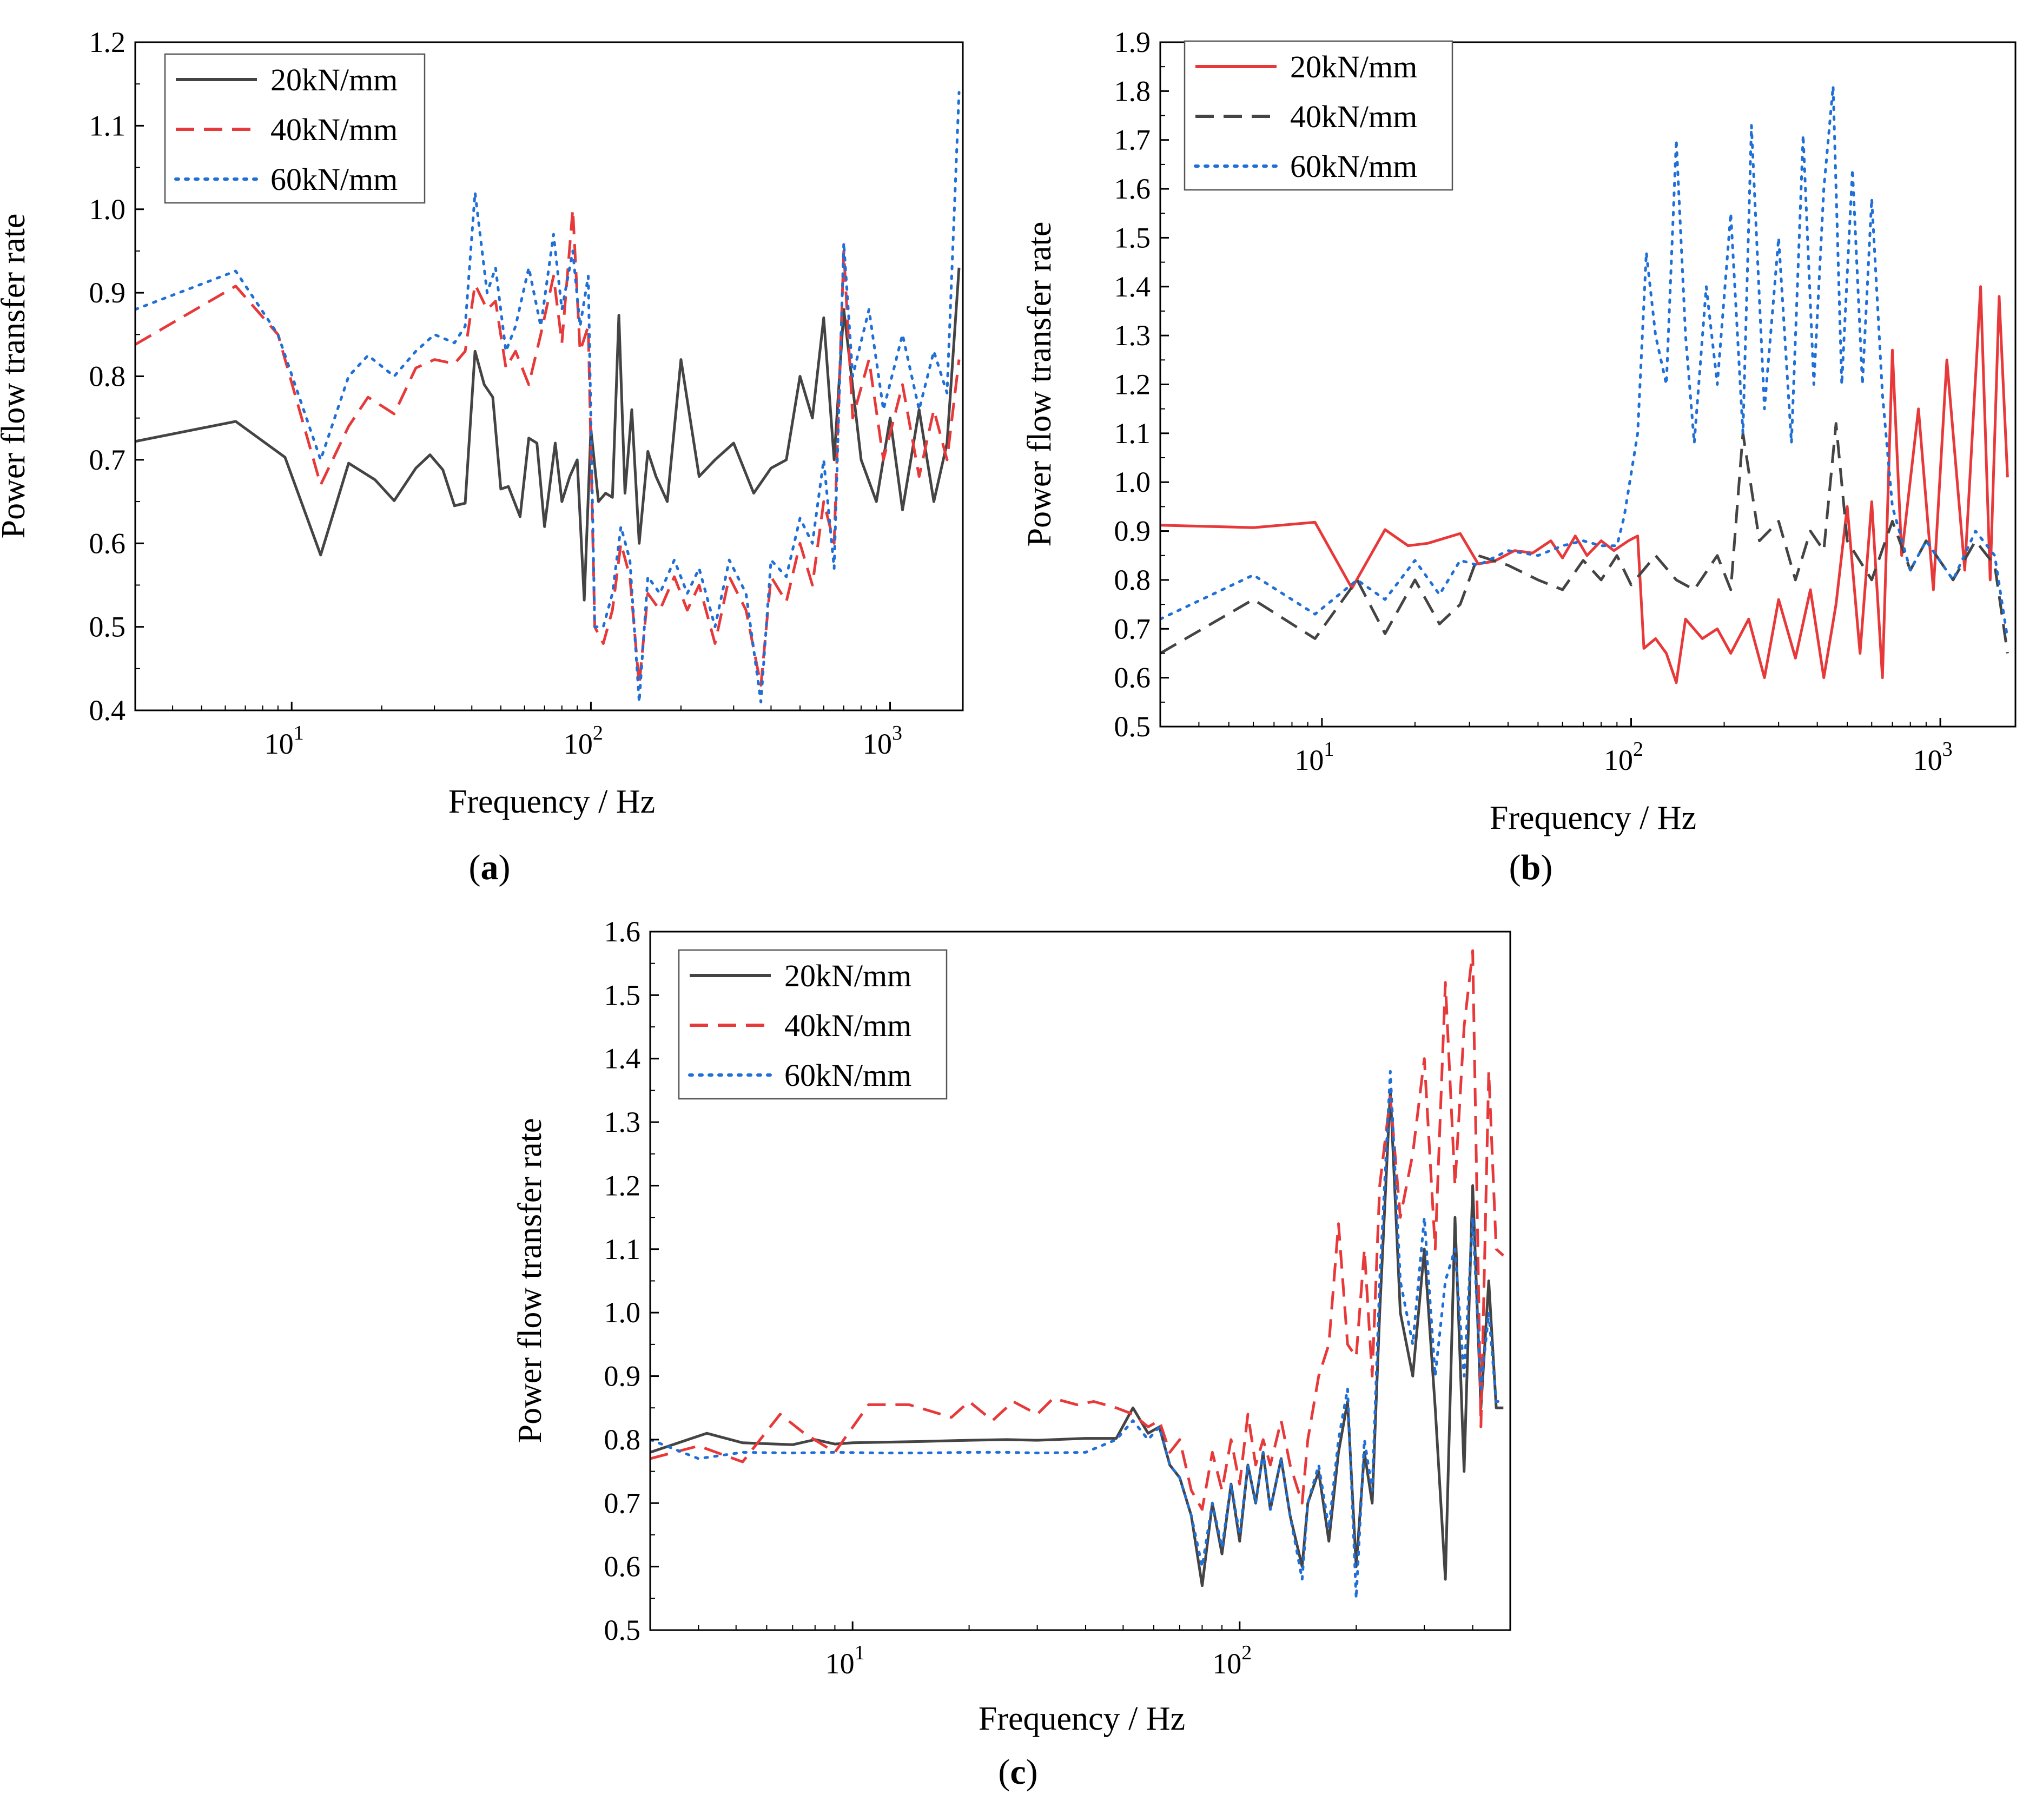 The height and width of the screenshot is (1820, 2036). Describe the element at coordinates (1133, 42) in the screenshot. I see `y-tick-label: 1.9` at that location.